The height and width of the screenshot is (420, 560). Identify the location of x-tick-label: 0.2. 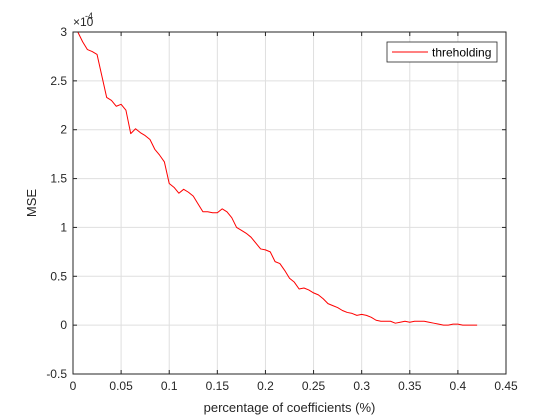
(265, 386).